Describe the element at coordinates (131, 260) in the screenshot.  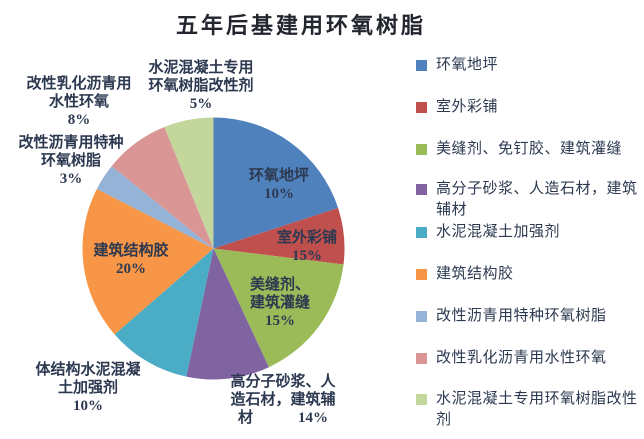
I see `pie-label-slice-5: 建筑结构胶 20%` at that location.